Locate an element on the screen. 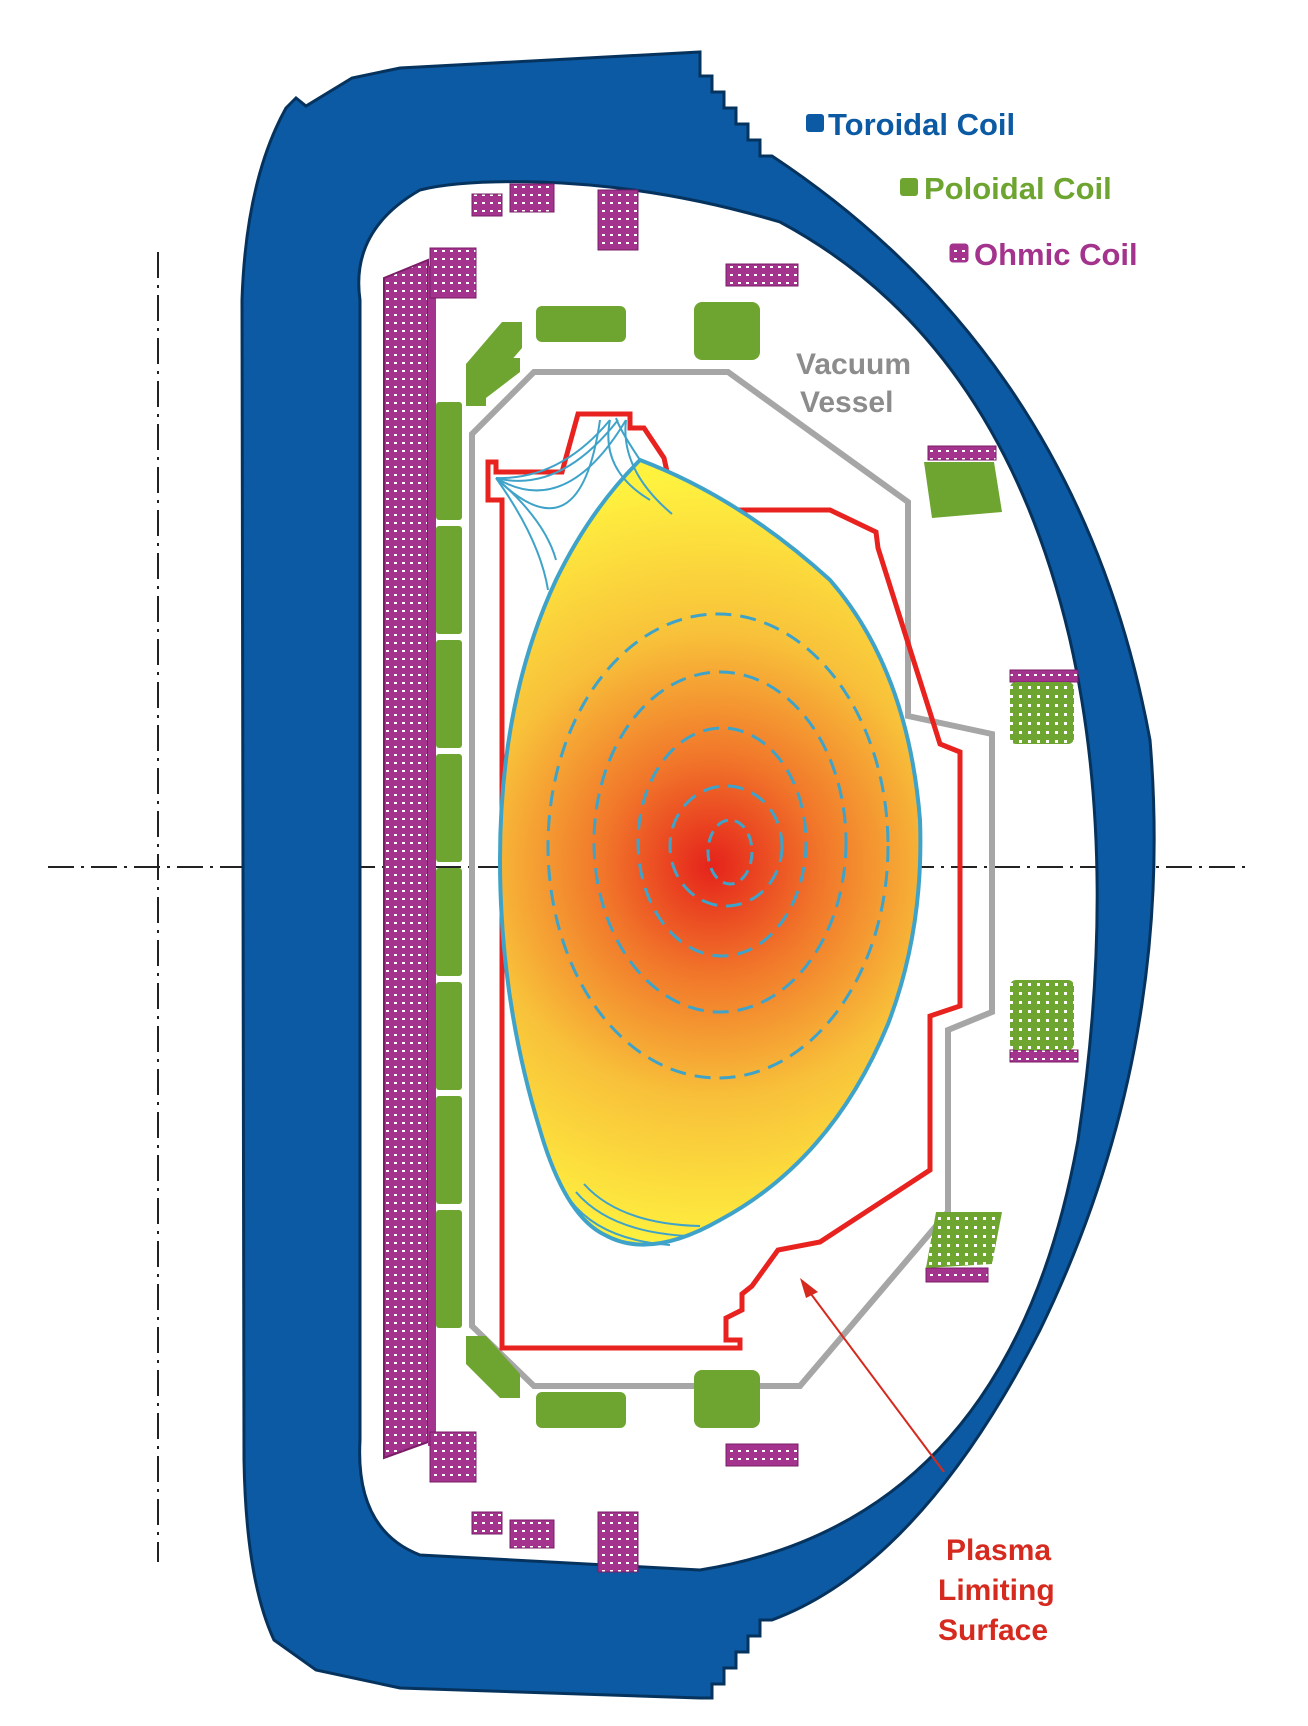  plasma-core is located at coordinates (710, 852).